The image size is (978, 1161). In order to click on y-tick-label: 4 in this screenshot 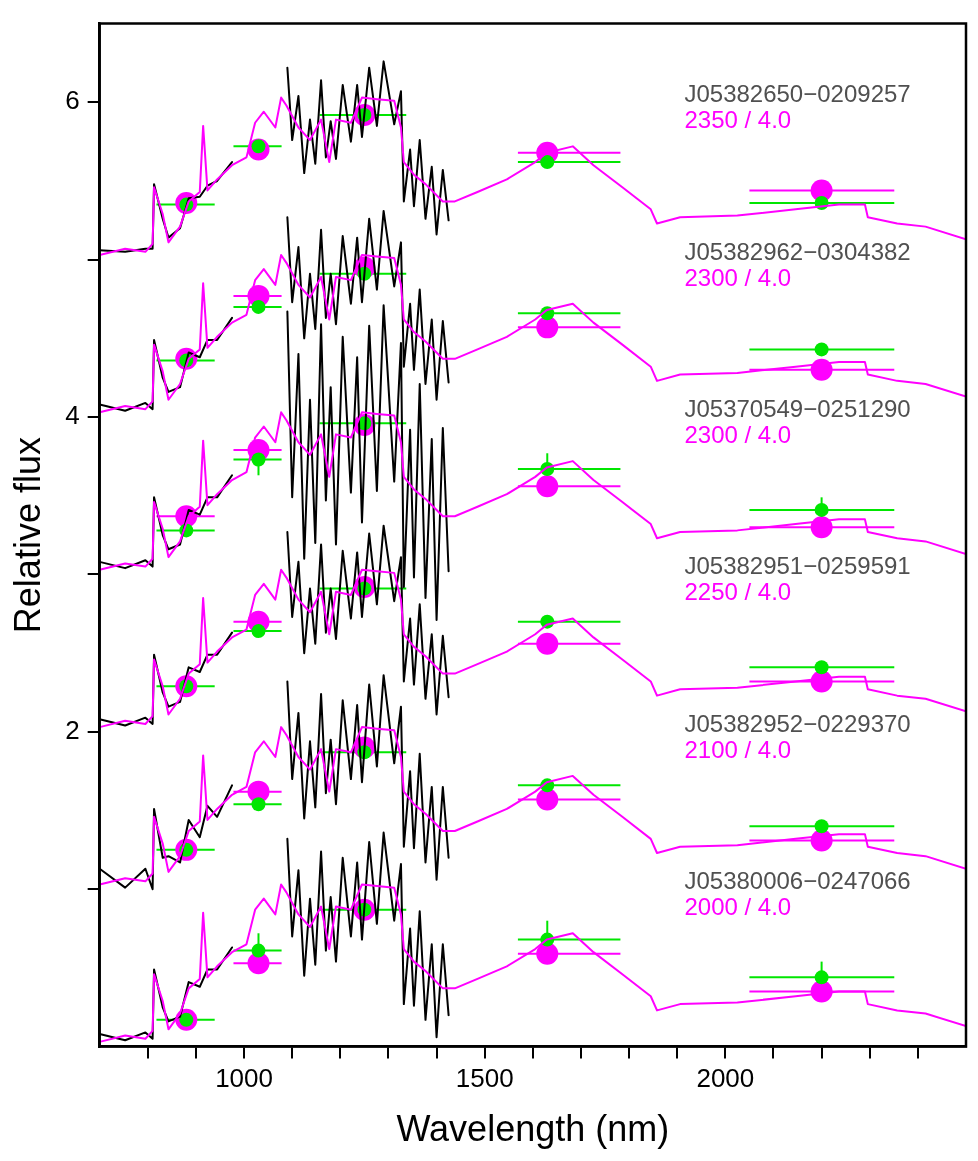, I will do `click(72, 415)`.